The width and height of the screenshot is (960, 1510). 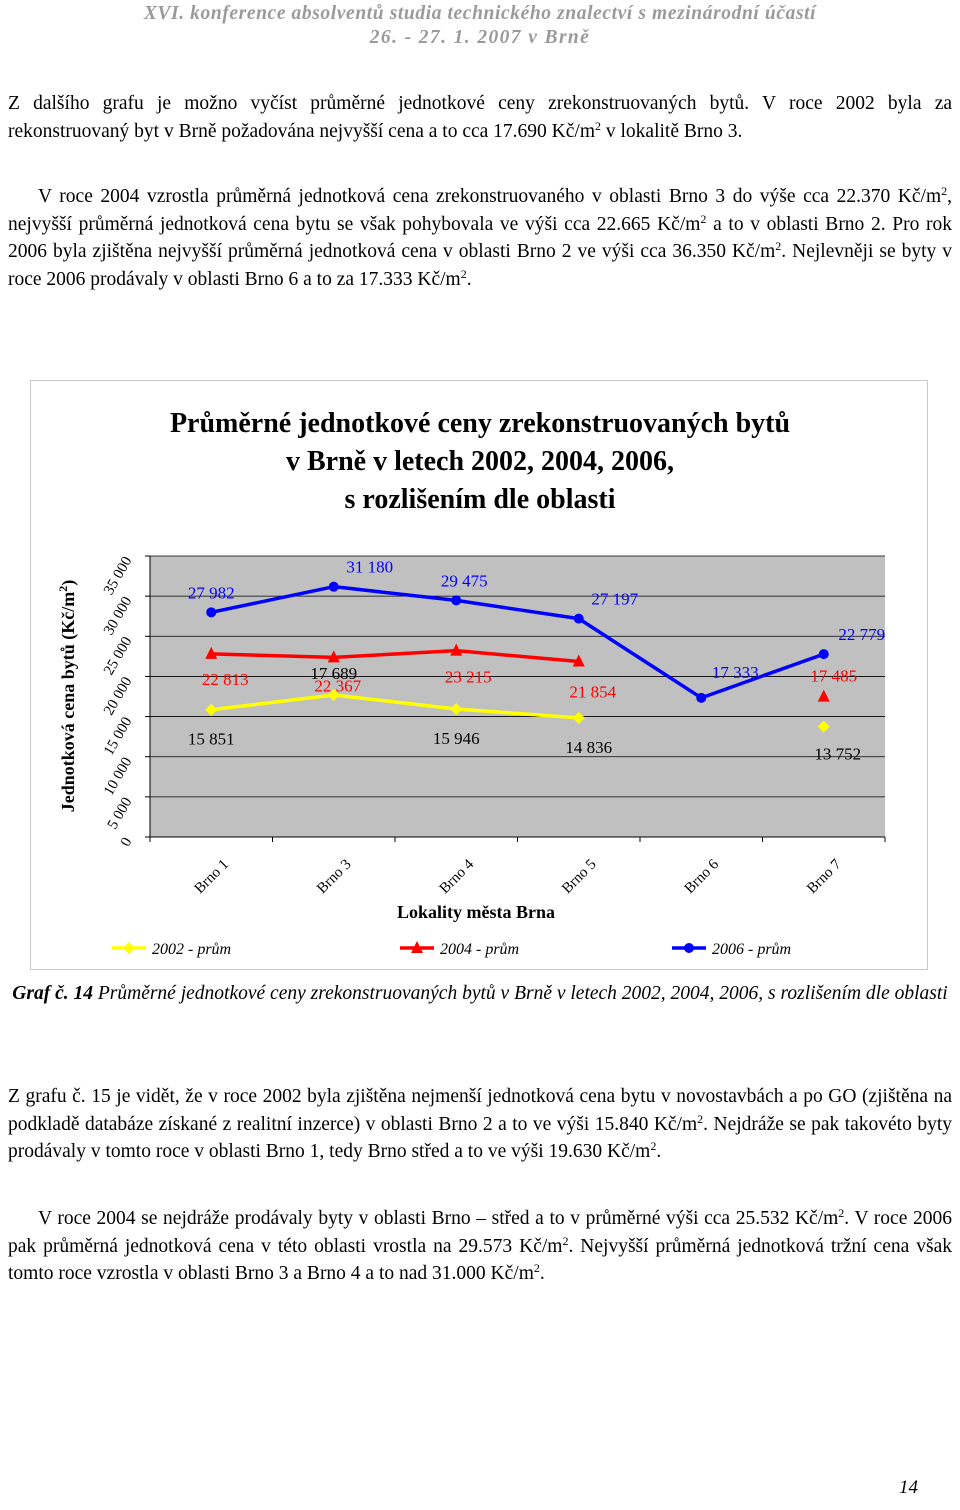 What do you see at coordinates (127, 842) in the screenshot?
I see `y-tick-label: 0` at bounding box center [127, 842].